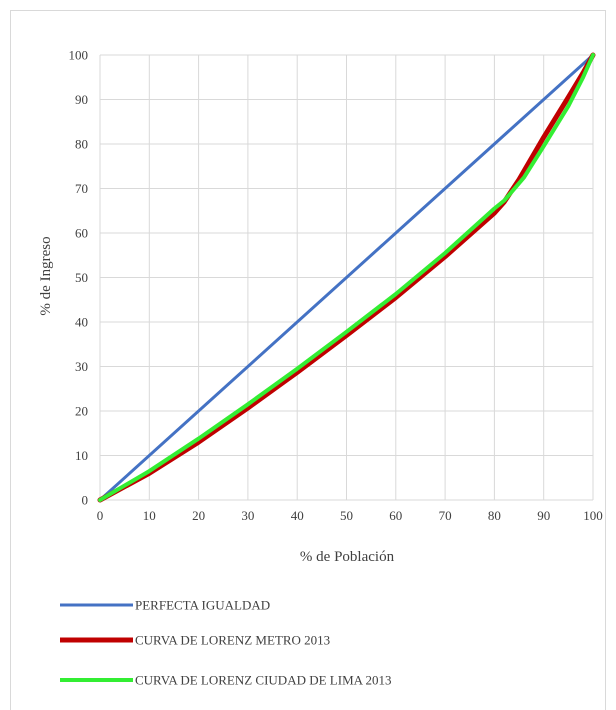 This screenshot has width=616, height=710. I want to click on x-tick-label: 100, so click(593, 515).